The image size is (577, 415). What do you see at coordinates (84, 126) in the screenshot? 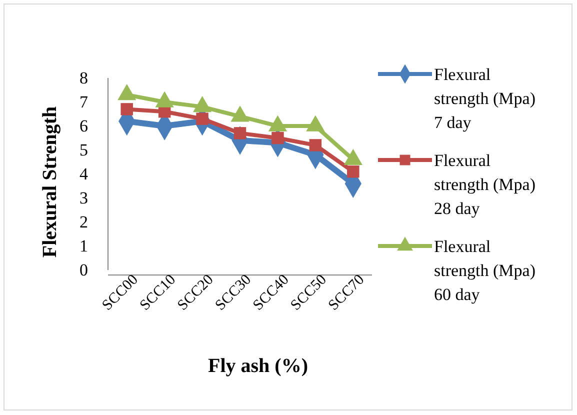
I see `y-tick-label: 6` at bounding box center [84, 126].